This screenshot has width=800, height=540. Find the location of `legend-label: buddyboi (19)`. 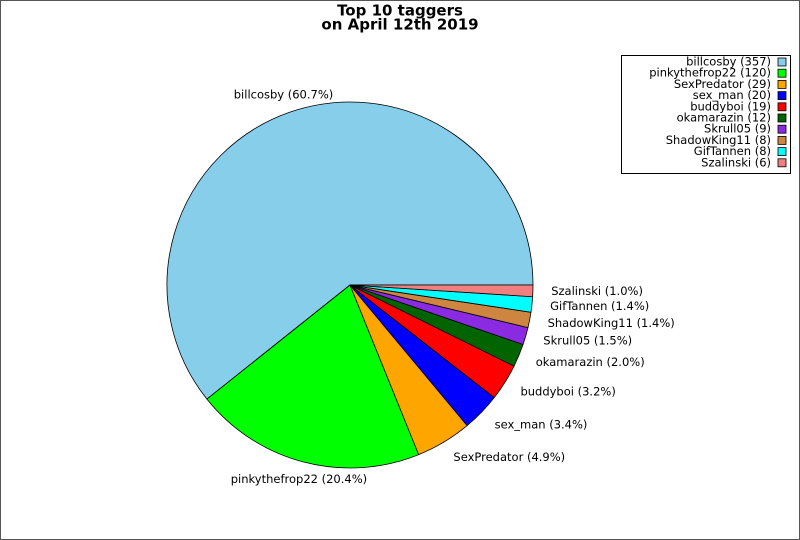

legend-label: buddyboi (19) is located at coordinates (730, 106).